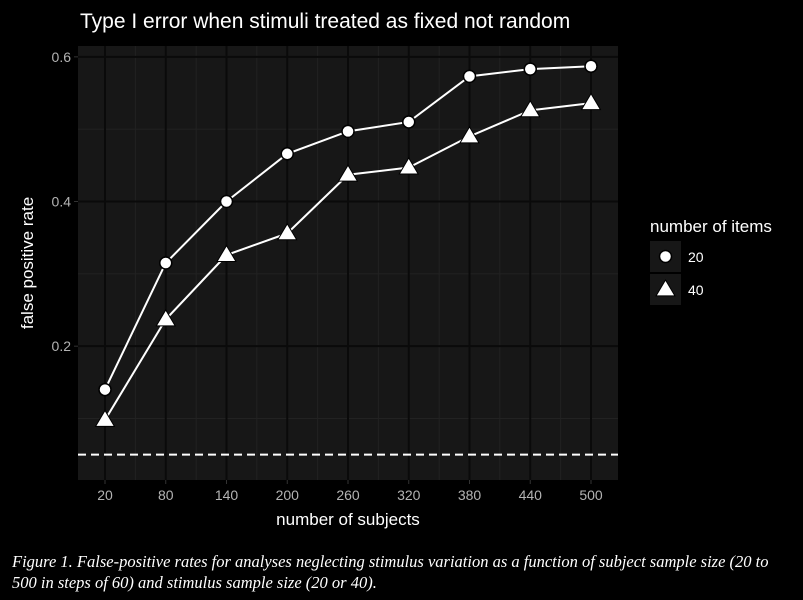 This screenshot has width=803, height=600. Describe the element at coordinates (696, 290) in the screenshot. I see `legend-label-40: 40` at that location.